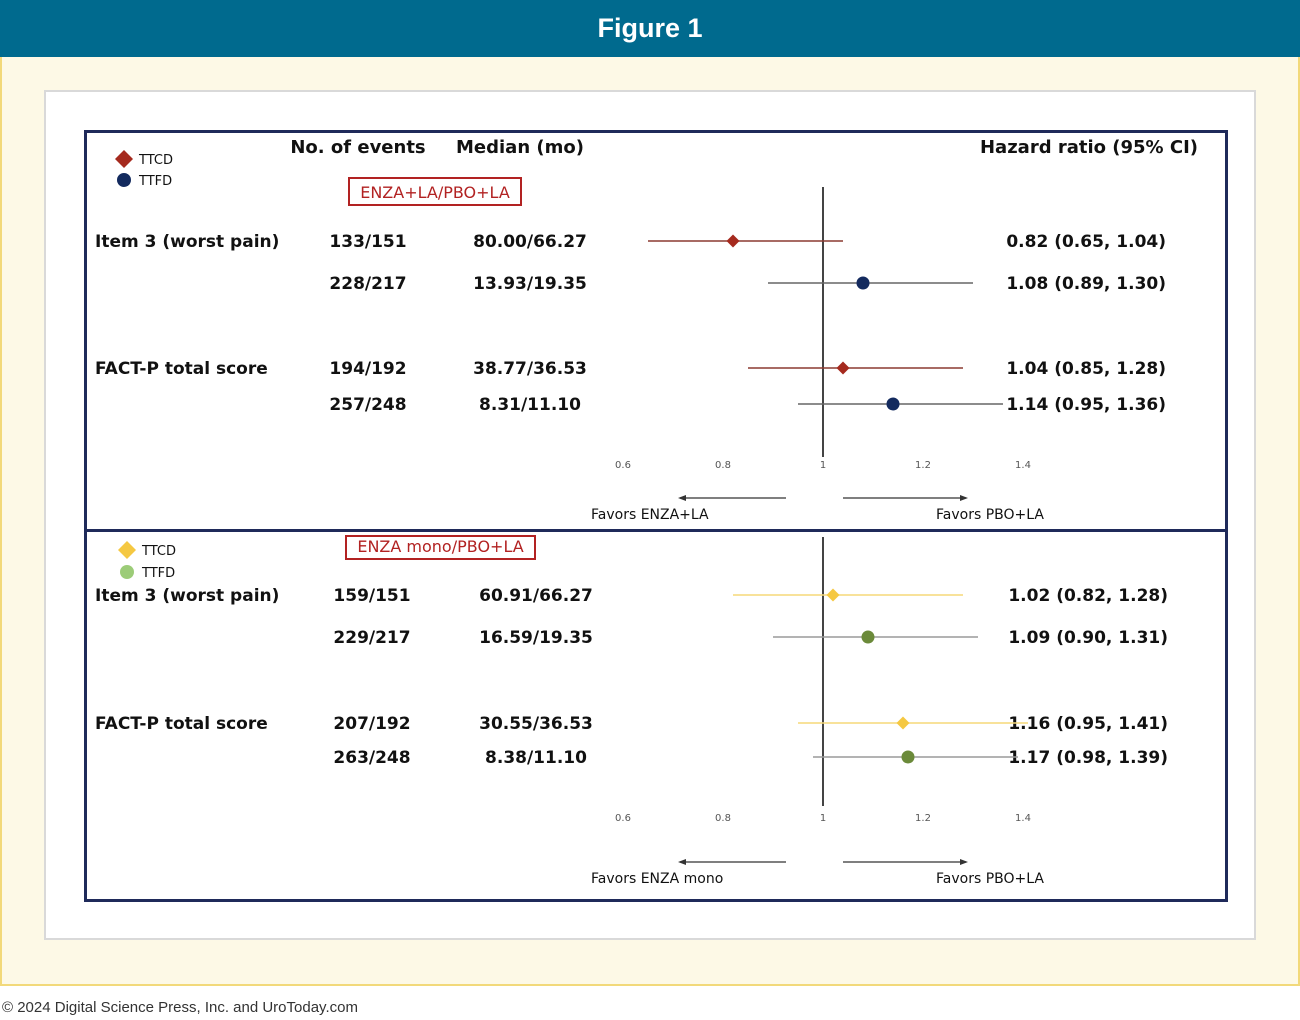 The width and height of the screenshot is (1300, 1020). What do you see at coordinates (530, 242) in the screenshot?
I see `median-value: 80.00/66.27` at bounding box center [530, 242].